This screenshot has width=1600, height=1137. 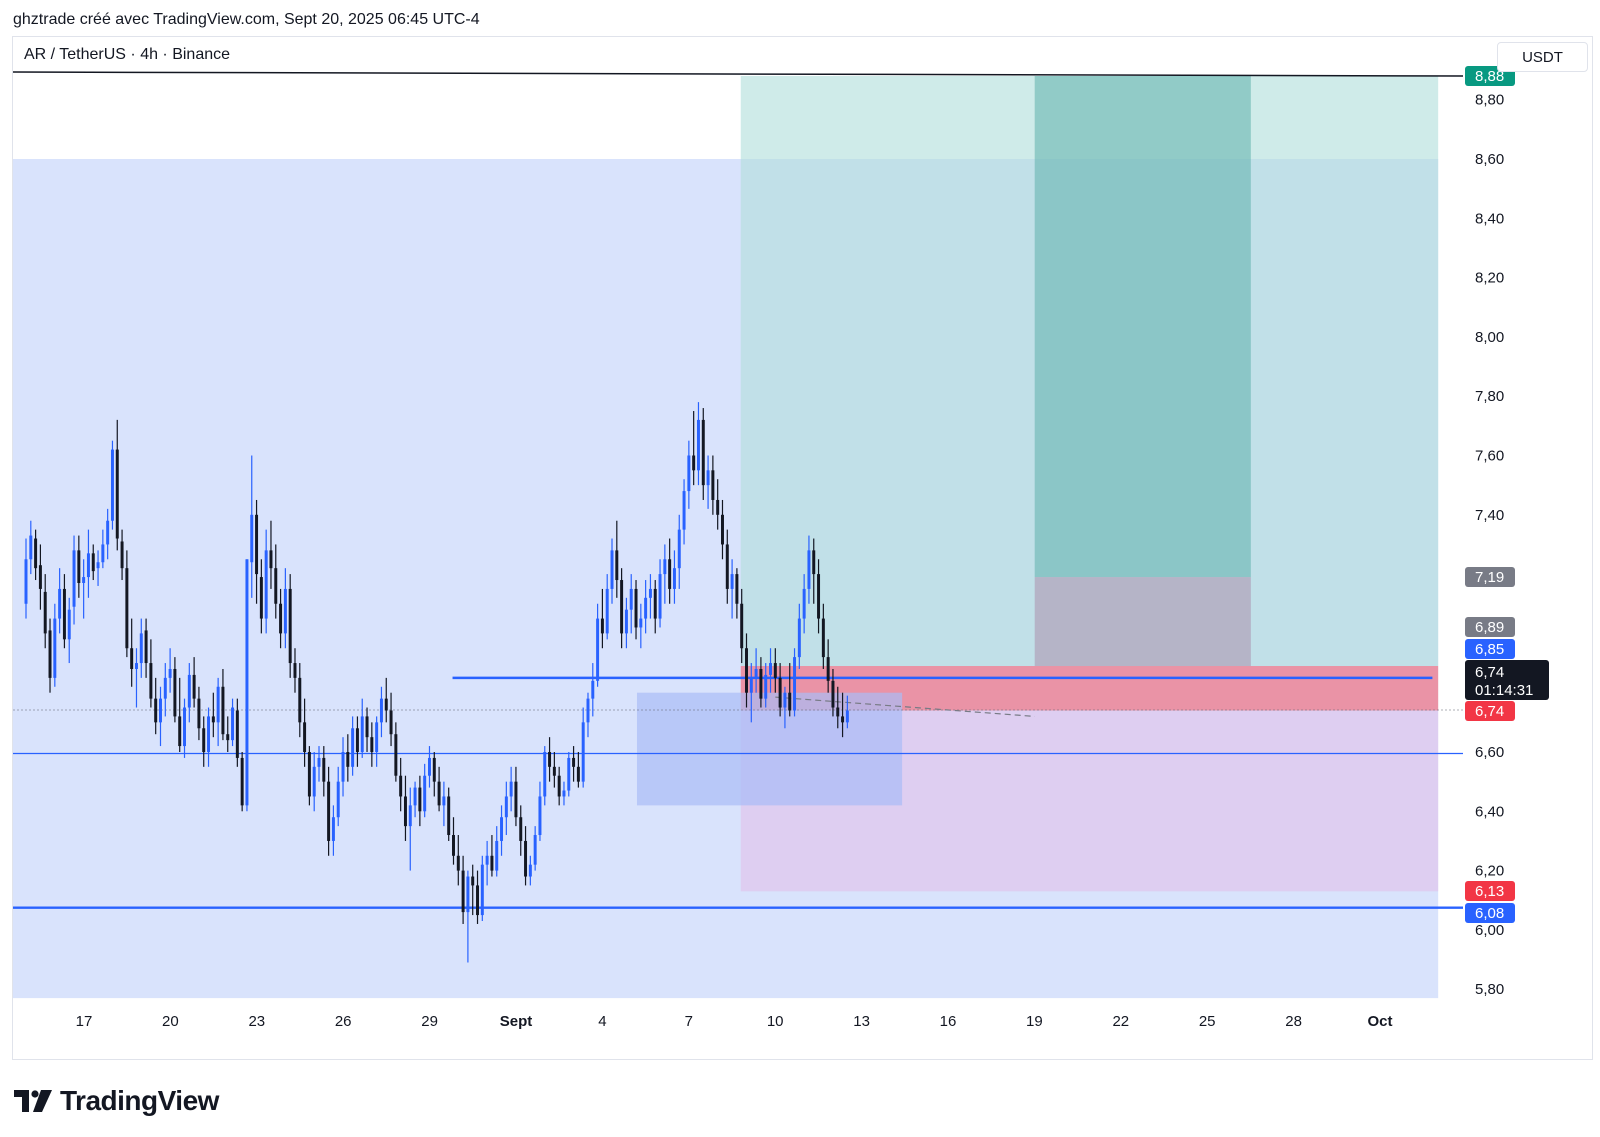 What do you see at coordinates (1489, 811) in the screenshot?
I see `price-tick-label-9: 6,40` at bounding box center [1489, 811].